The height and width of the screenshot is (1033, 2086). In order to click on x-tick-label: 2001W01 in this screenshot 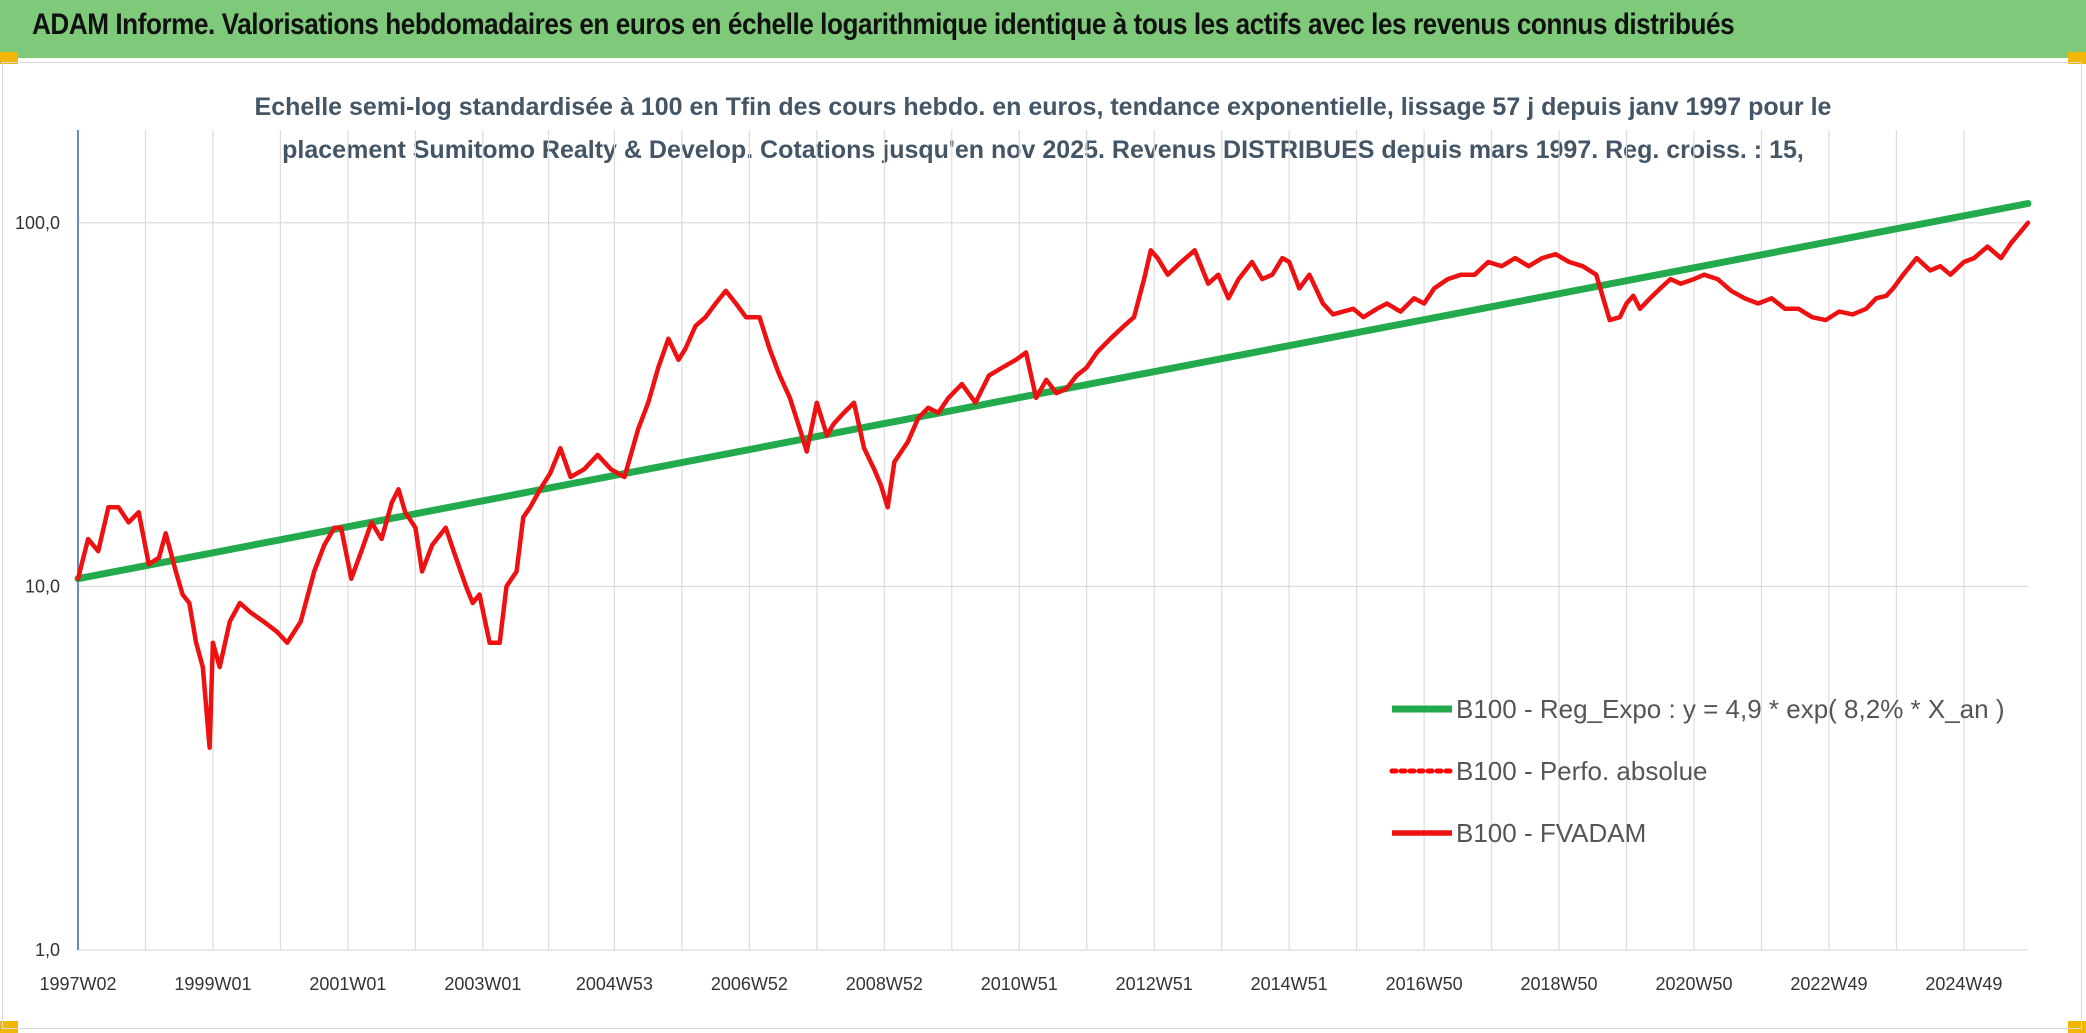, I will do `click(347, 984)`.